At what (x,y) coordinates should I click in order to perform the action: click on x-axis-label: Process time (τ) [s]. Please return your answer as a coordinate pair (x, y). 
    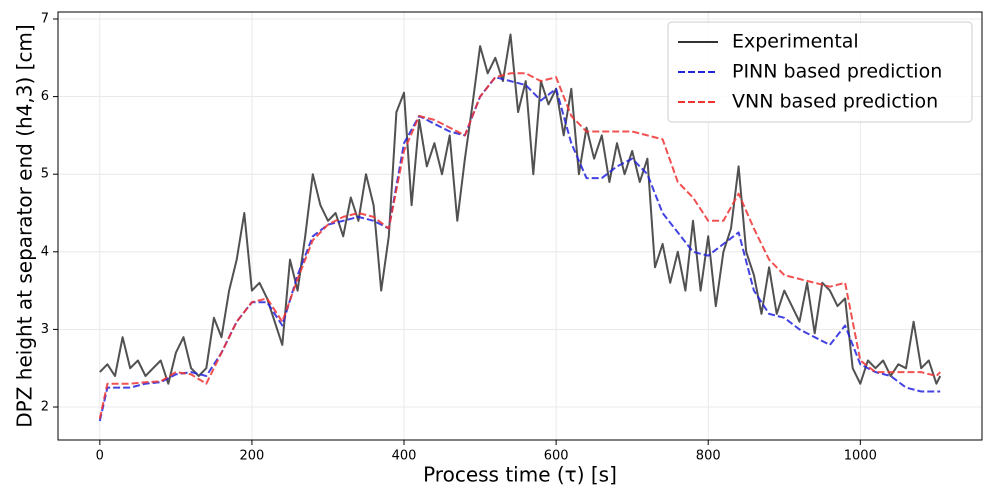
    Looking at the image, I should click on (520, 475).